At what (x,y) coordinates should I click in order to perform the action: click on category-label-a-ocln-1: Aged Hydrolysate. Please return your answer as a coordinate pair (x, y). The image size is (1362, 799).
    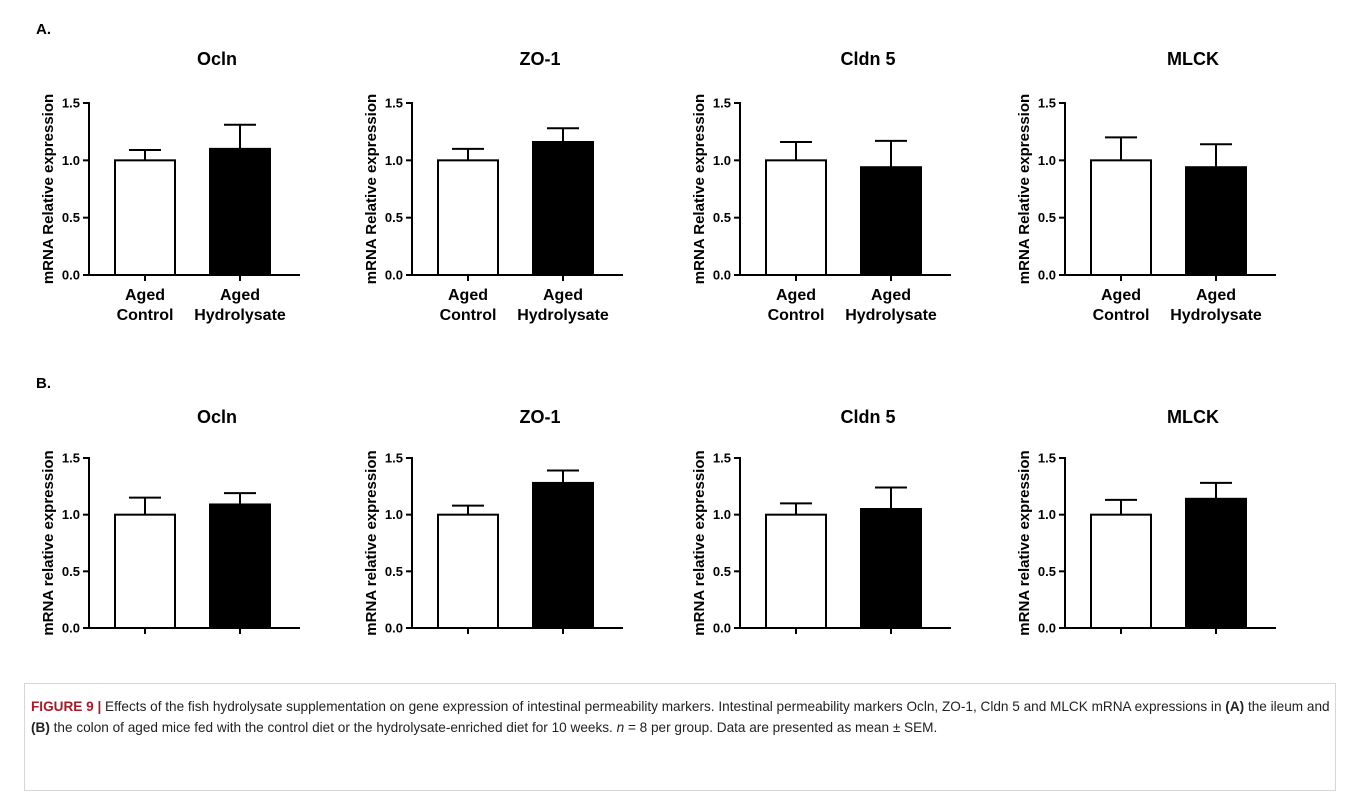
    Looking at the image, I should click on (240, 305).